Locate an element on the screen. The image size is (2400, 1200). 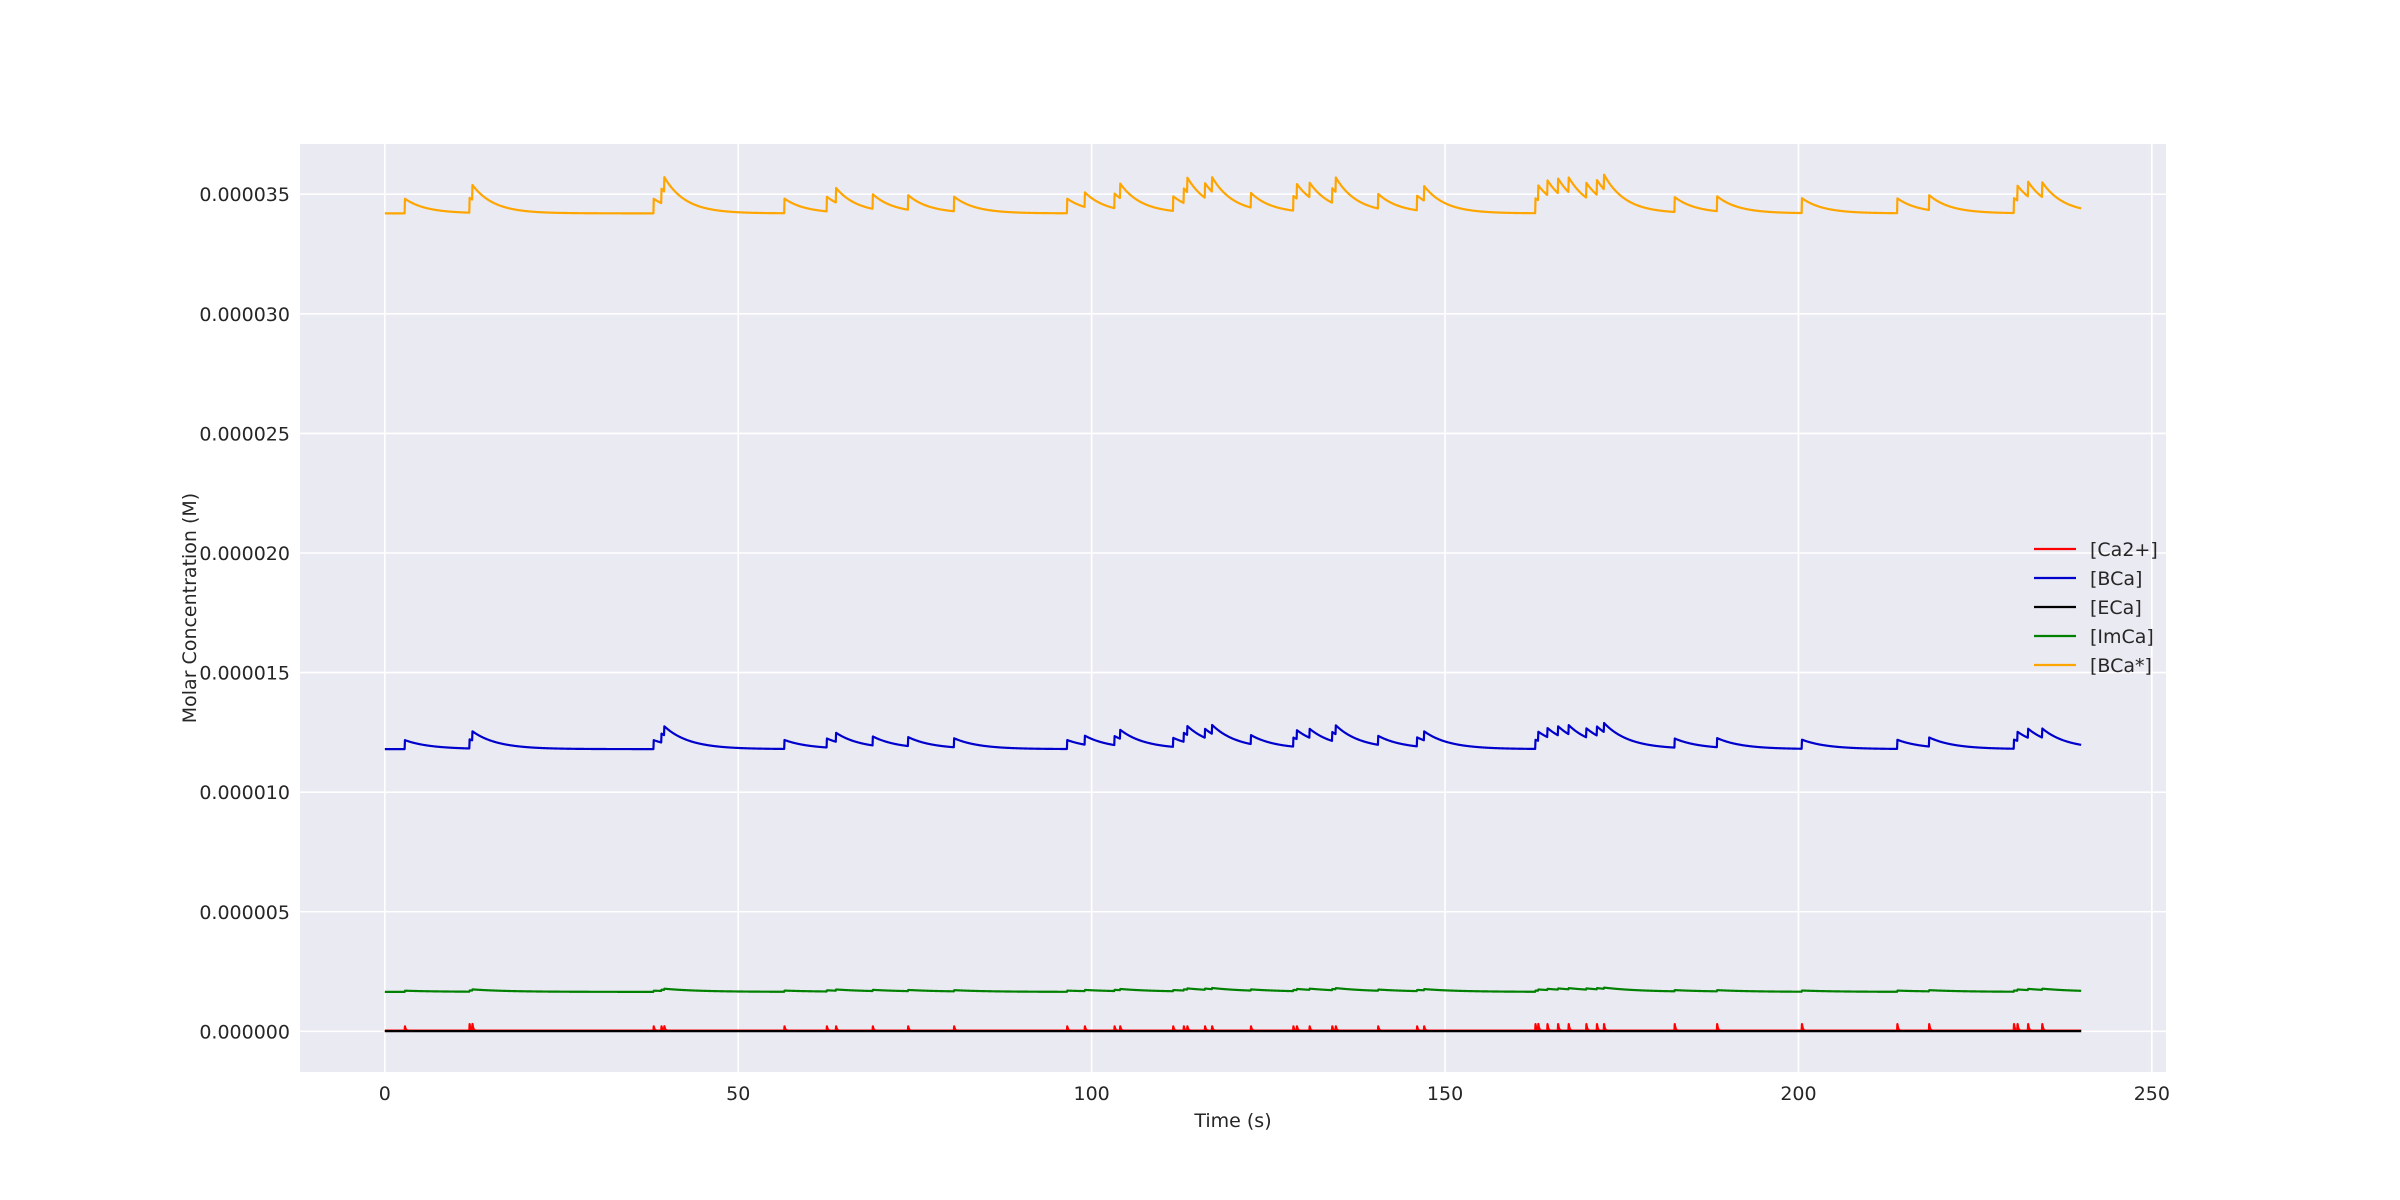
x-tick-label: 100 is located at coordinates (1092, 1094).